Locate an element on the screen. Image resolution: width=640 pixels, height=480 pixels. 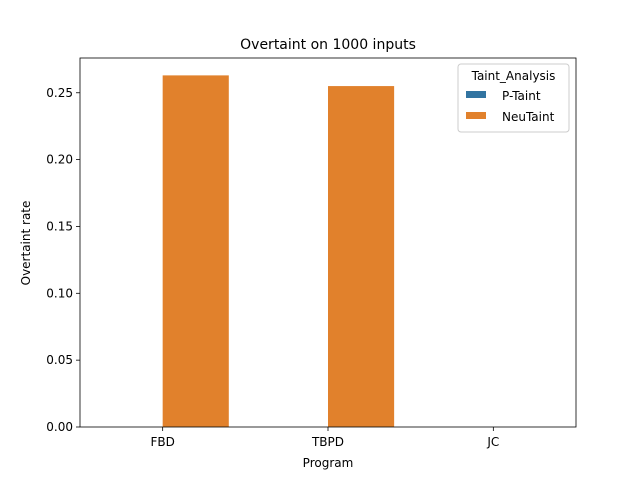
legend-swatch-neutaint is located at coordinates (476, 115).